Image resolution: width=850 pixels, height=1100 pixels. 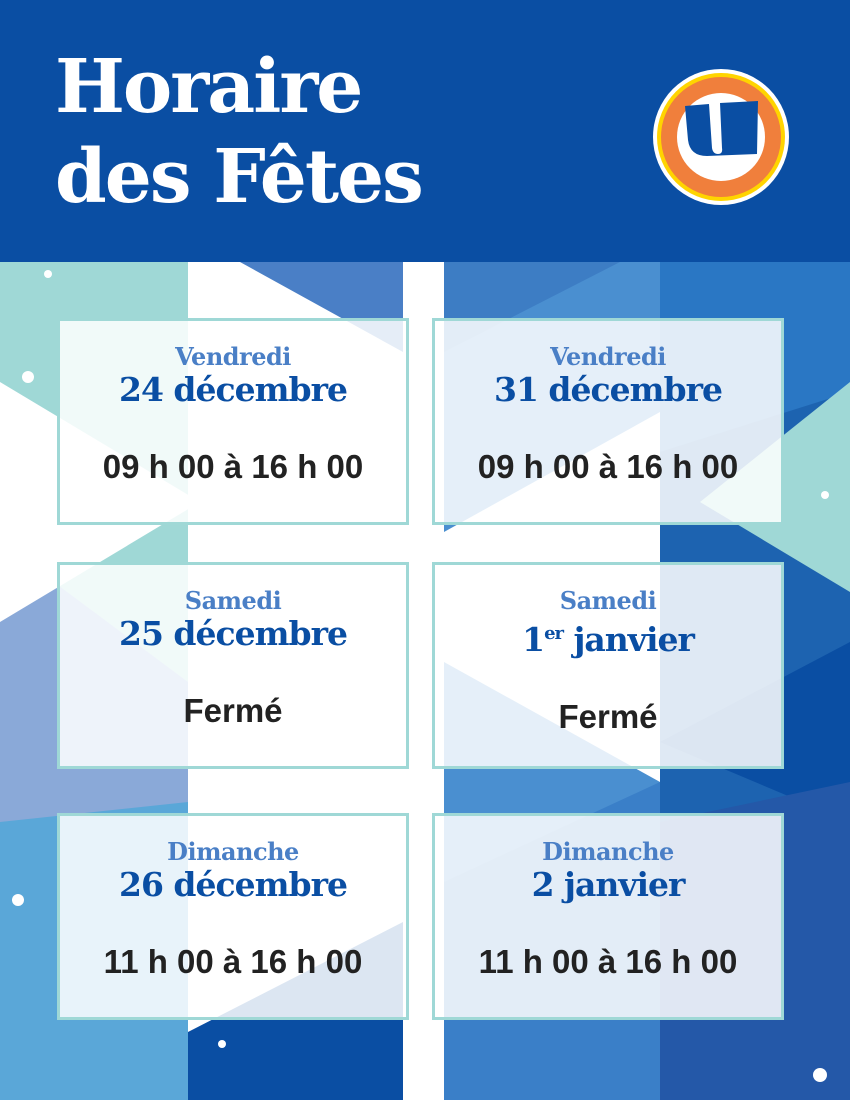 What do you see at coordinates (239, 177) in the screenshot?
I see `title-line-2: des Fêtes` at bounding box center [239, 177].